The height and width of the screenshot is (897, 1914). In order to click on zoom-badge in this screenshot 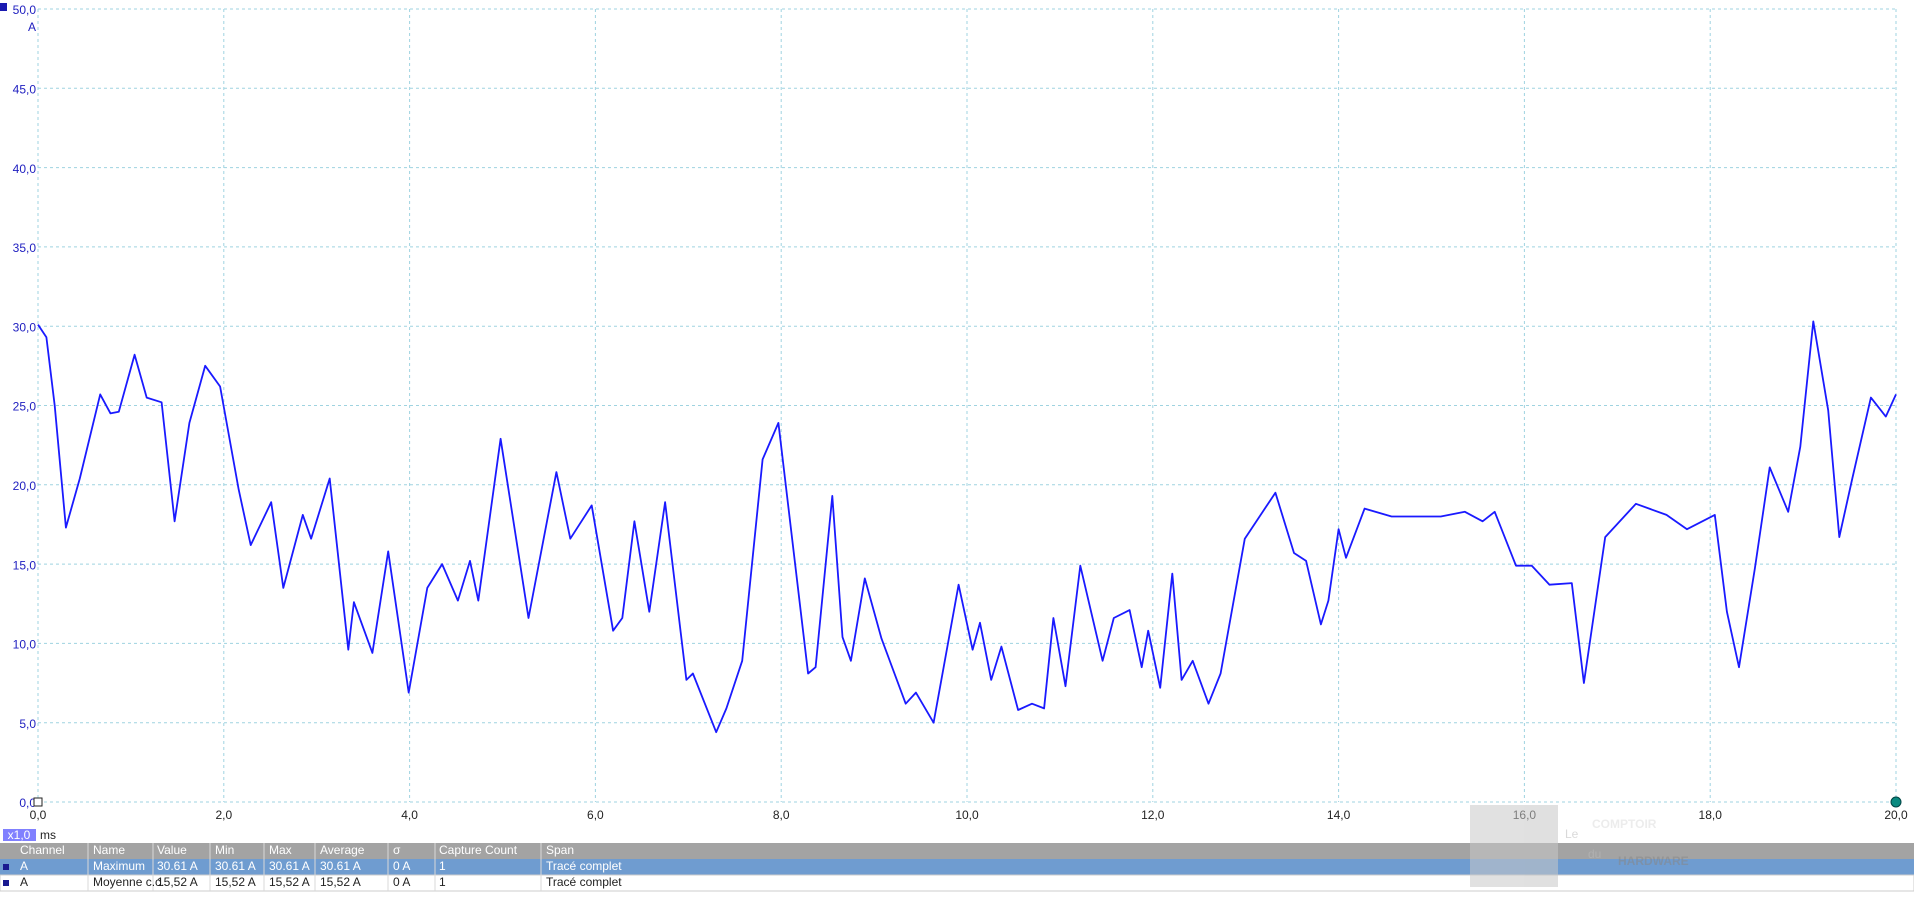, I will do `click(19, 835)`.